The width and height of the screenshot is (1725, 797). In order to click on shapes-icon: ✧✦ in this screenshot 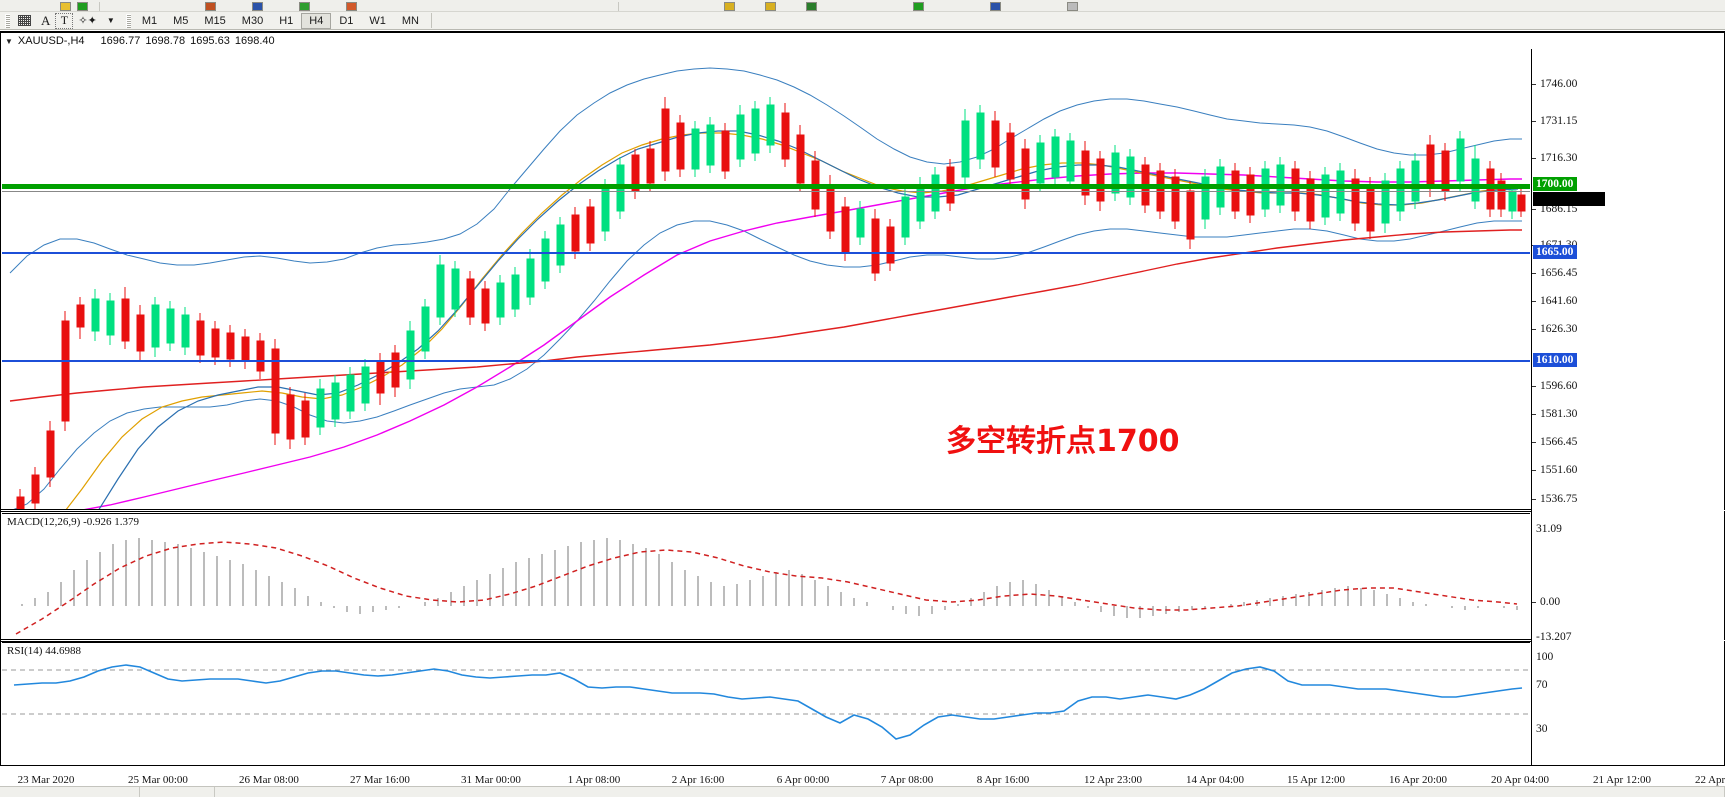, I will do `click(87, 21)`.